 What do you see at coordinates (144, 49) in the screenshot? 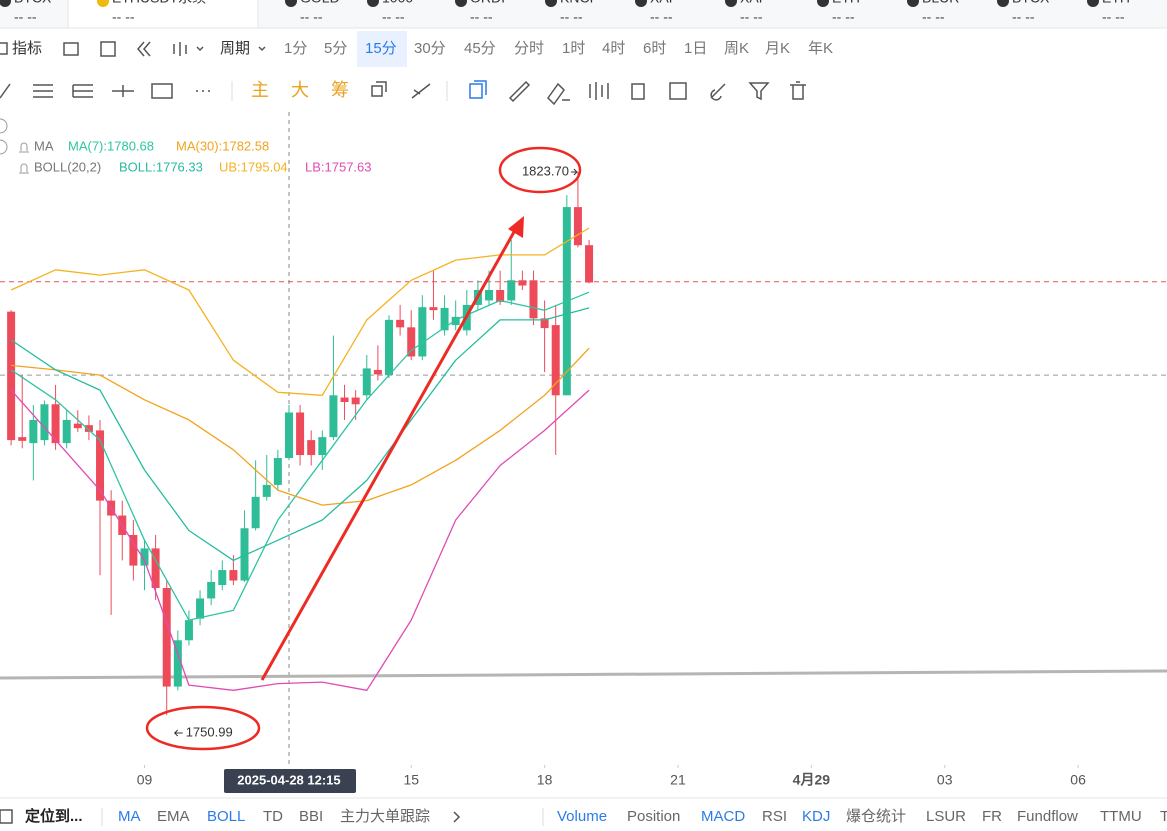
I see `replay-icon` at bounding box center [144, 49].